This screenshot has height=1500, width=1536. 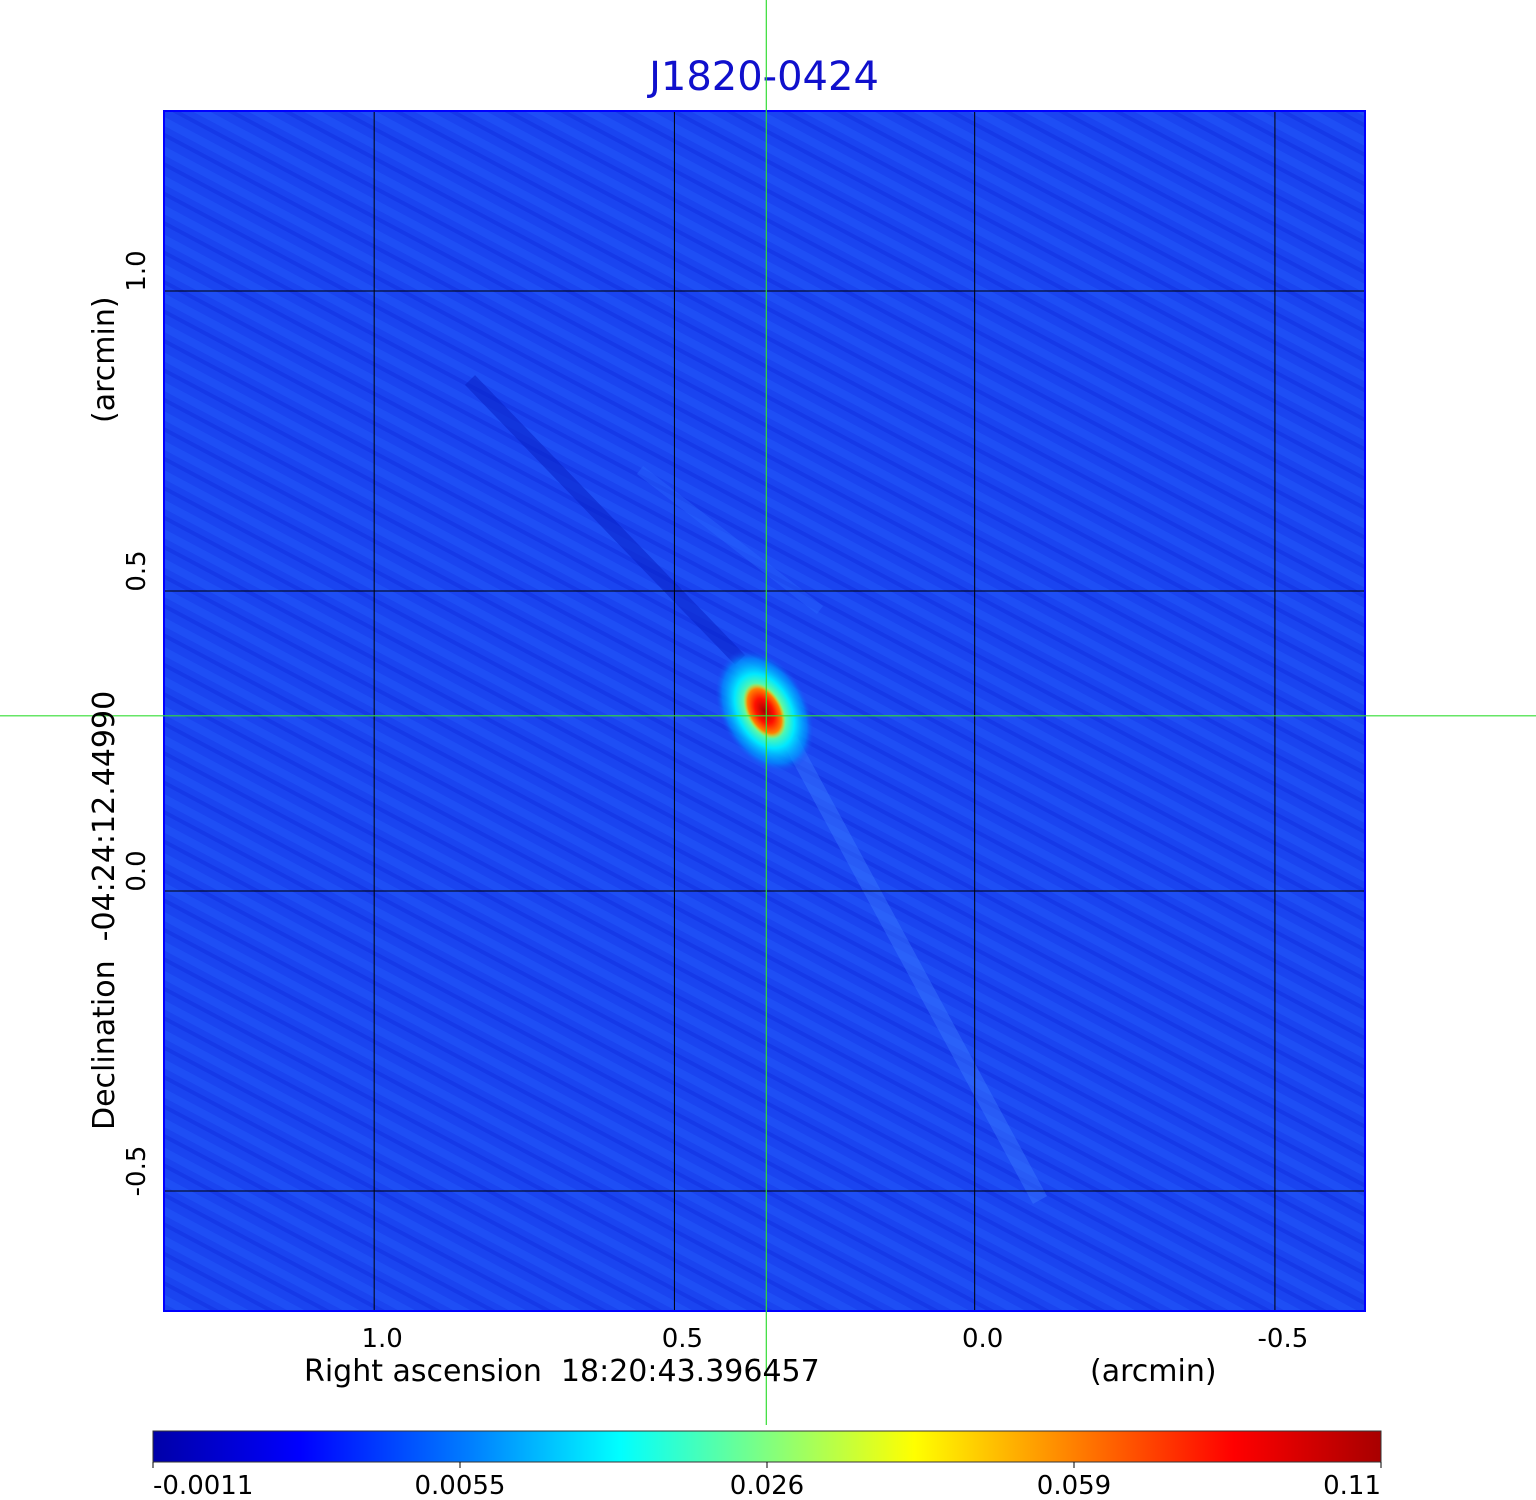 I want to click on x-tick-label: 1.0, so click(x=381, y=1339).